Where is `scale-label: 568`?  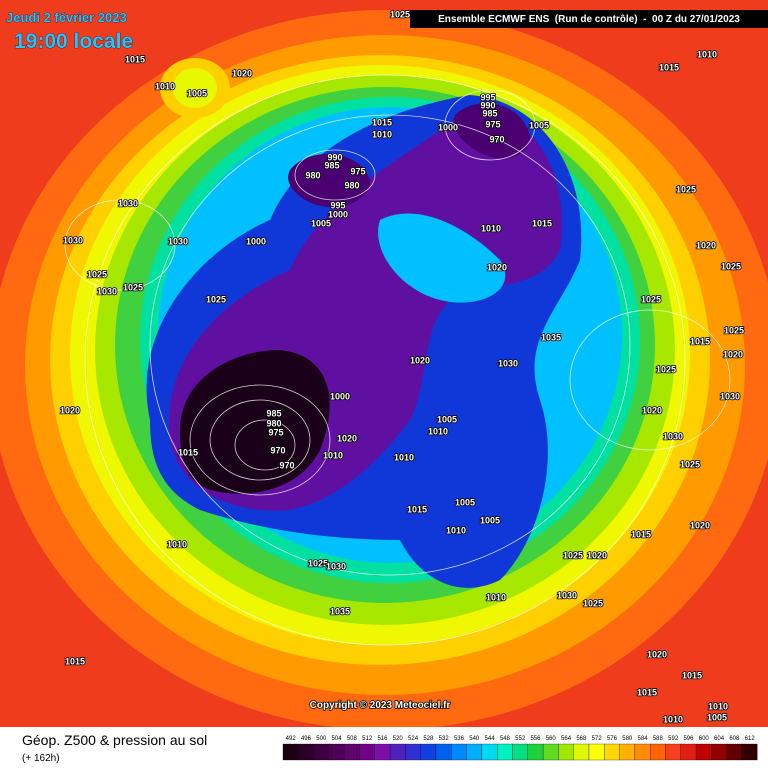 scale-label: 568 is located at coordinates (581, 739).